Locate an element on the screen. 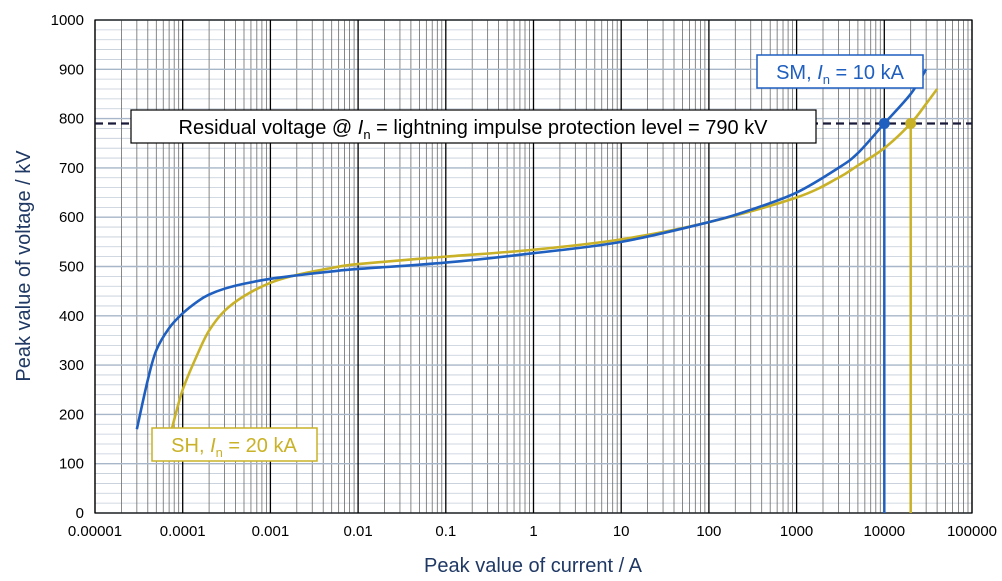 This screenshot has width=1002, height=581. annotation-current-symbol: I is located at coordinates (361, 128).